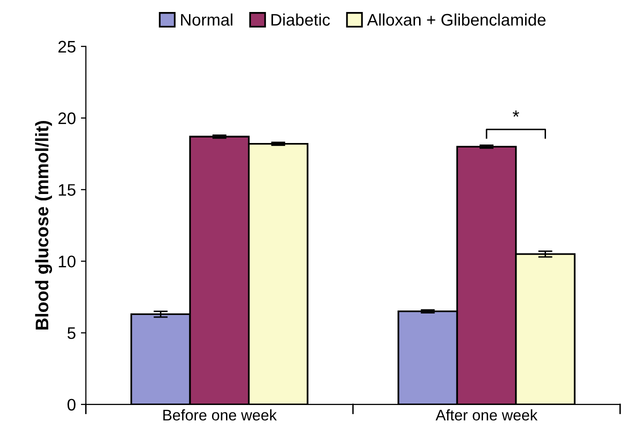 The width and height of the screenshot is (636, 442). Describe the element at coordinates (67, 190) in the screenshot. I see `y-tick-label: 15` at that location.